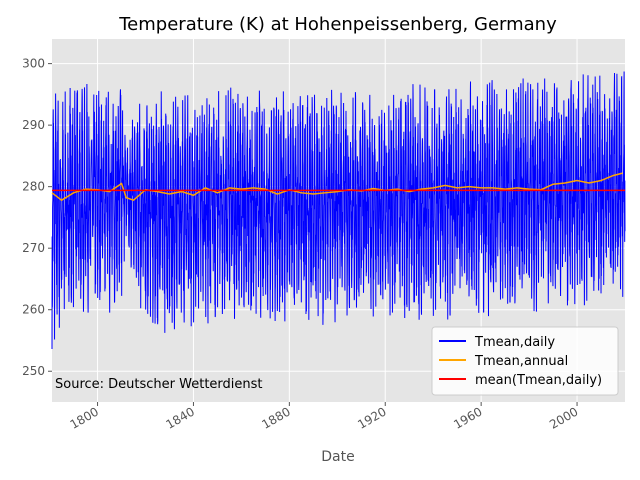  I want to click on x-tick-label: 1880, so click(275, 417).